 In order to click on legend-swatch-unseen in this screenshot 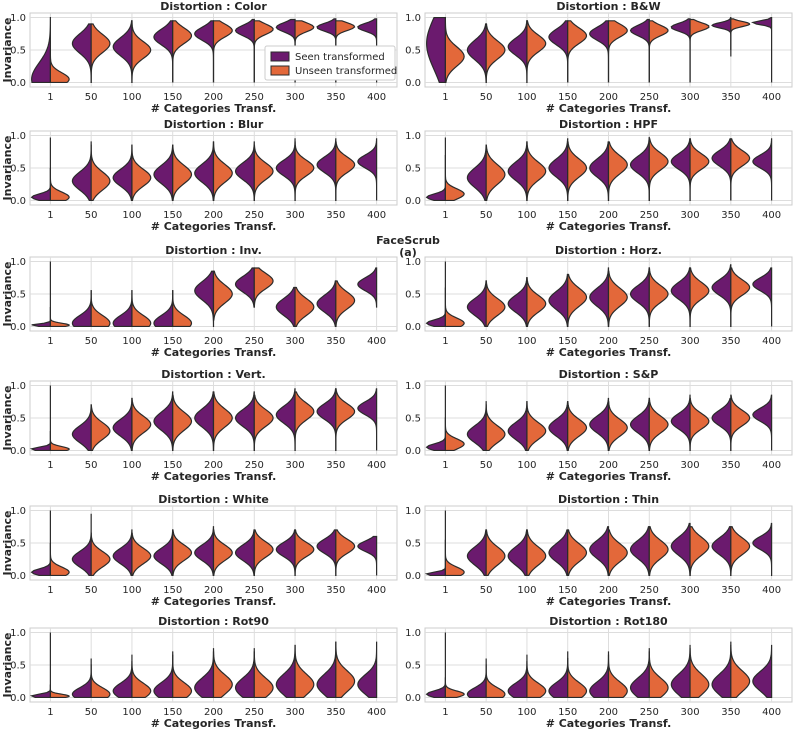, I will do `click(280, 70)`.